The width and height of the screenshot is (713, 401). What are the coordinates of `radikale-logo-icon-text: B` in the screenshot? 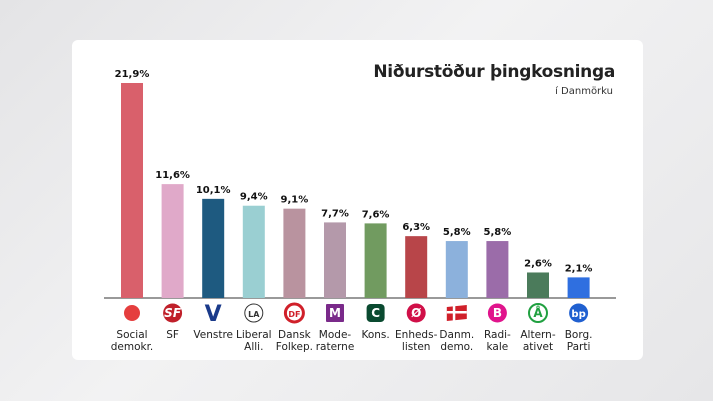 It's located at (497, 313).